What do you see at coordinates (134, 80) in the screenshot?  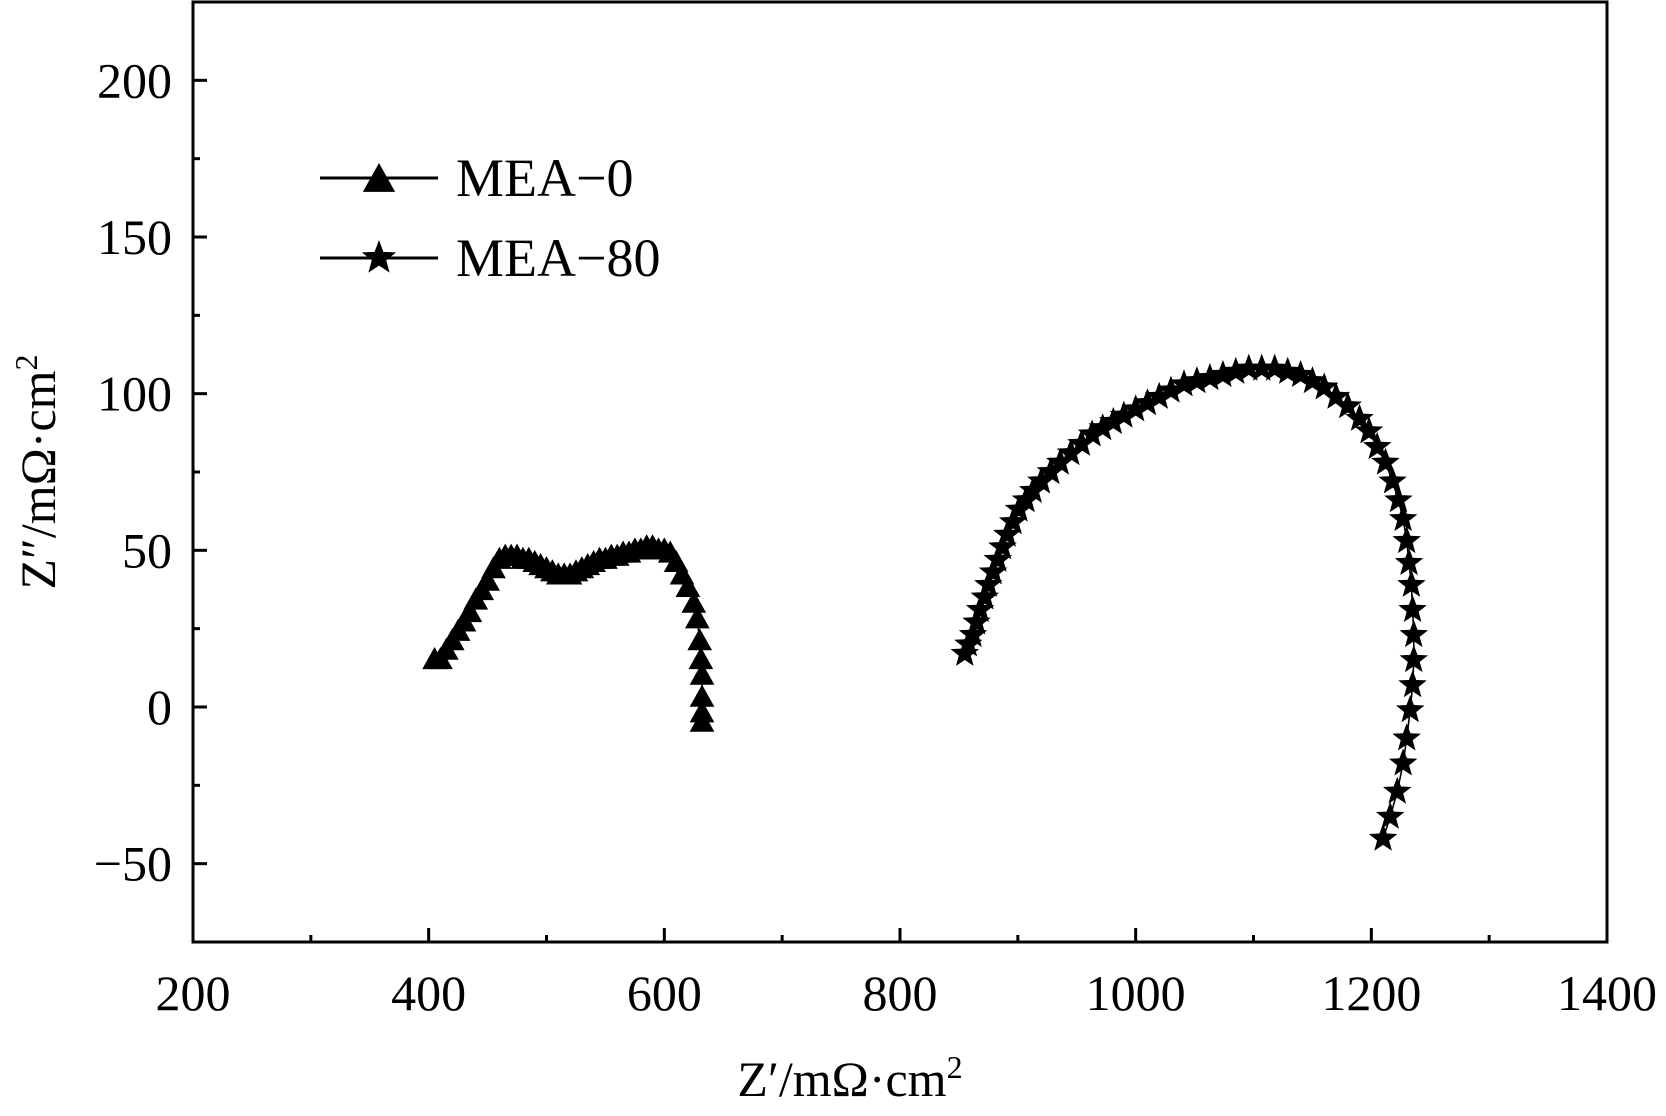 I see `y-tick-label: 200` at bounding box center [134, 80].